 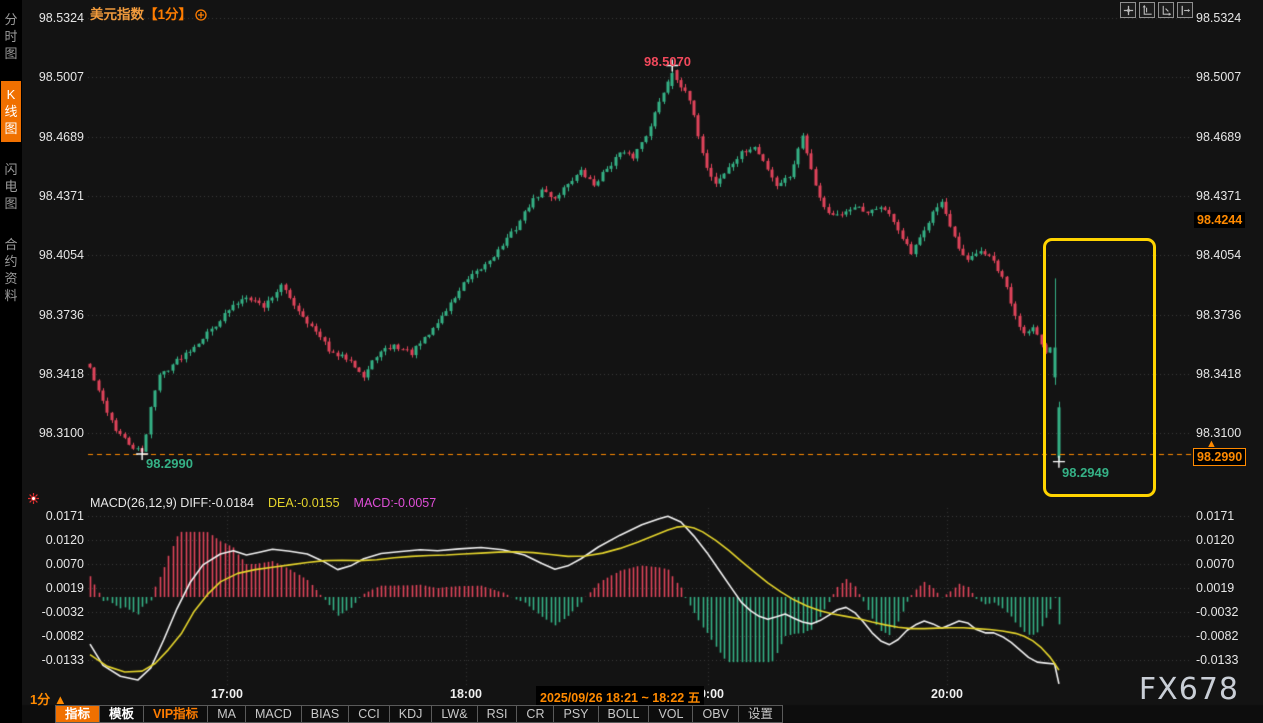 I want to click on symbol-name: 美元指数, so click(x=117, y=14).